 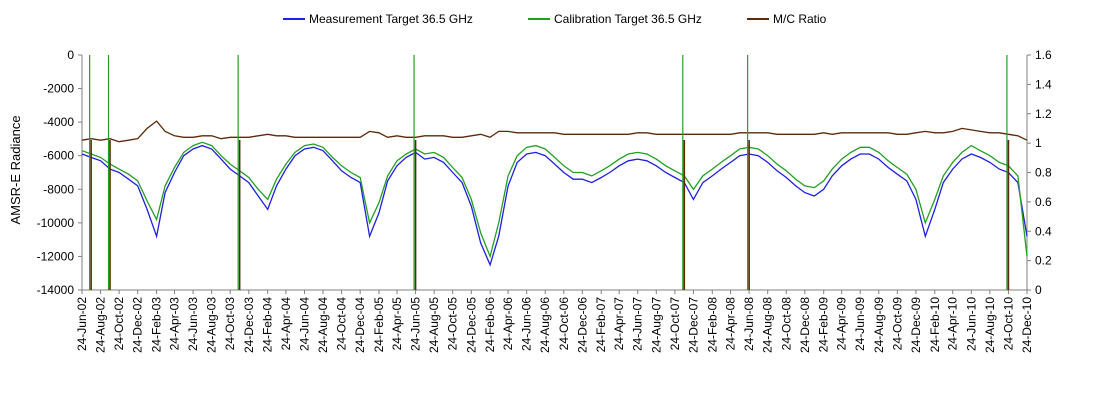 What do you see at coordinates (953, 324) in the screenshot?
I see `x-tick-label: 24-Apr-10` at bounding box center [953, 324].